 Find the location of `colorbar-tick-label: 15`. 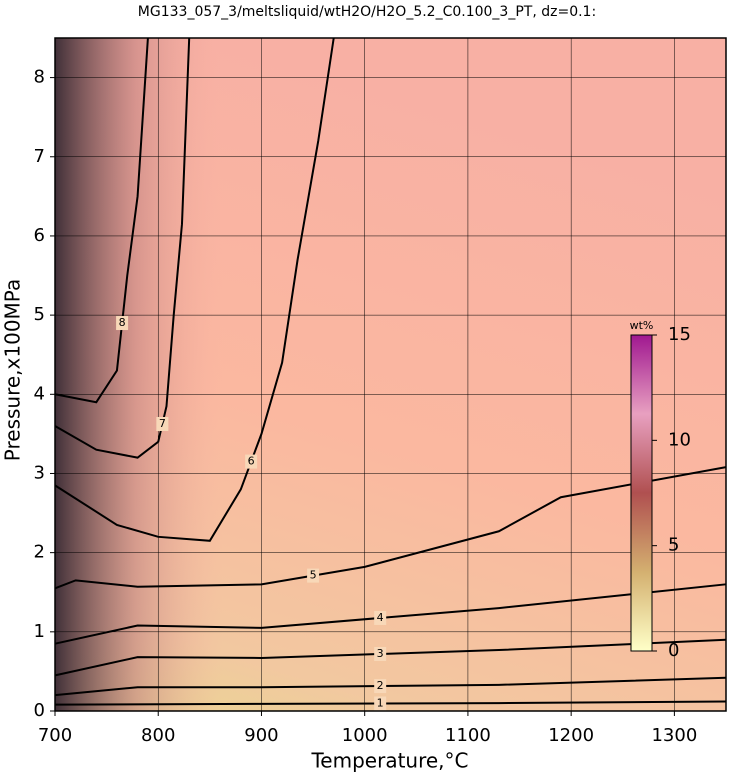

colorbar-tick-label: 15 is located at coordinates (679, 334).